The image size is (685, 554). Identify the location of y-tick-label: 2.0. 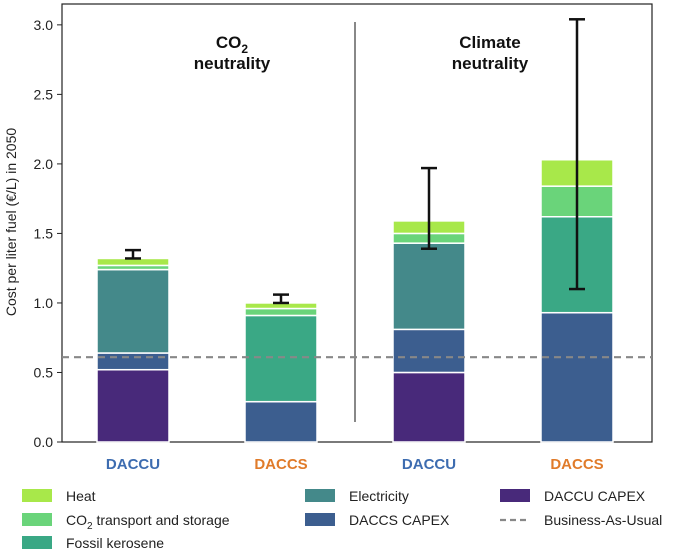
(44, 164).